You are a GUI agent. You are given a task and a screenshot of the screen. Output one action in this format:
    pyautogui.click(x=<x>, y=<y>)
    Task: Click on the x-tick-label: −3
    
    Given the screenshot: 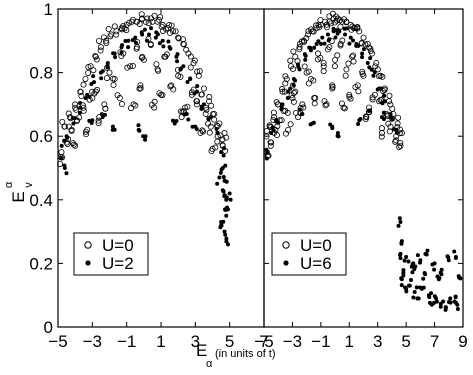 What is the action you would take?
    pyautogui.click(x=92, y=341)
    